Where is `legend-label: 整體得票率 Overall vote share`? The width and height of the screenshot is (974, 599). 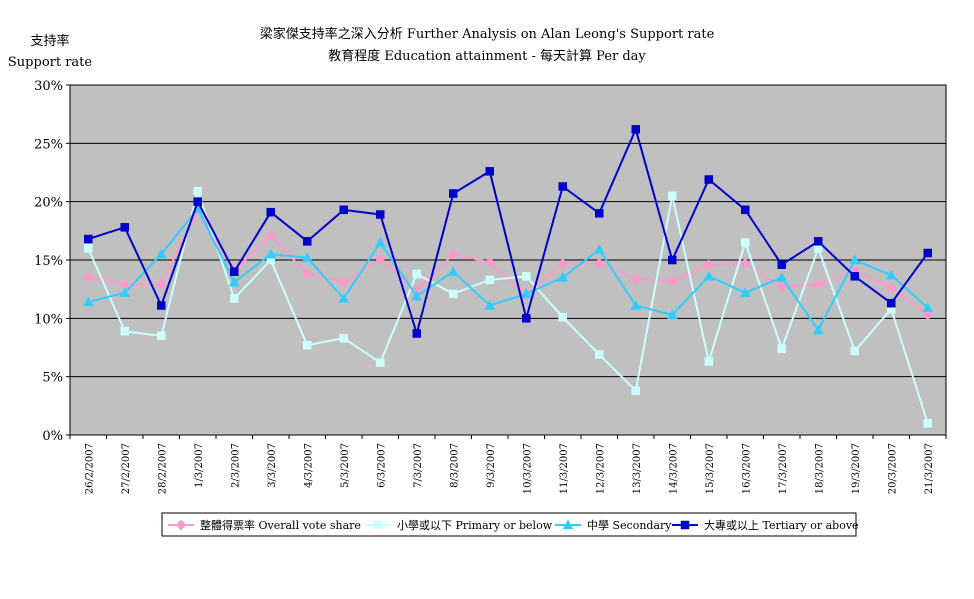 legend-label: 整體得票率 Overall vote share is located at coordinates (280, 525).